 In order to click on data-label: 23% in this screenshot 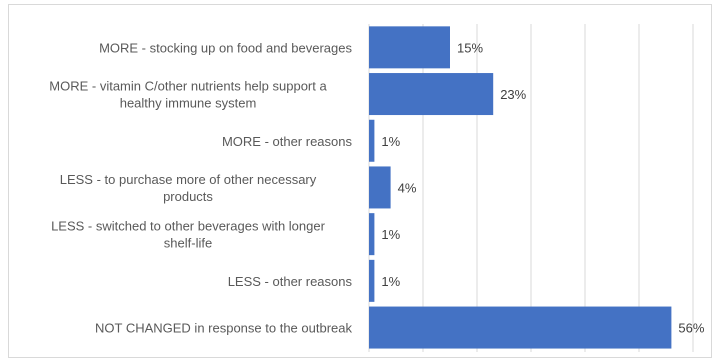, I will do `click(513, 94)`.